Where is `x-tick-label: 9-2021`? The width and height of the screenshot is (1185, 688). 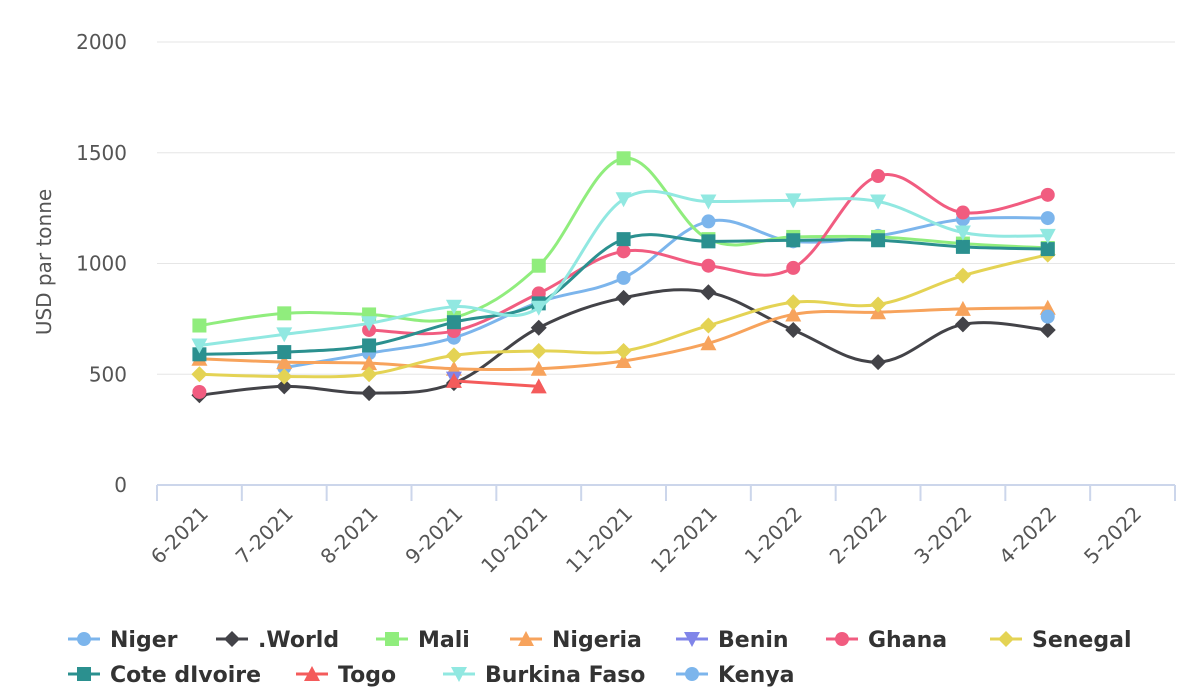
x-tick-label: 9-2021 is located at coordinates (433, 535).